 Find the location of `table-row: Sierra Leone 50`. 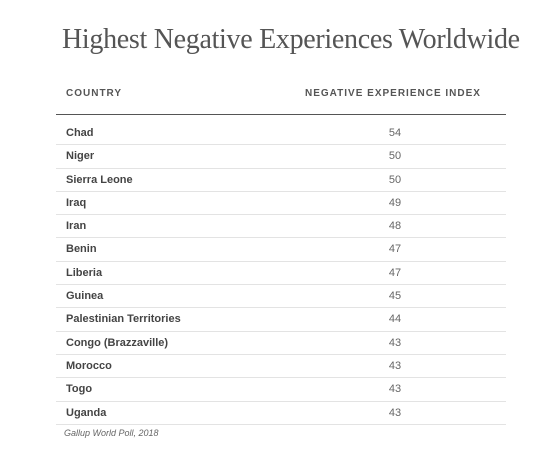

table-row: Sierra Leone 50 is located at coordinates (281, 180).